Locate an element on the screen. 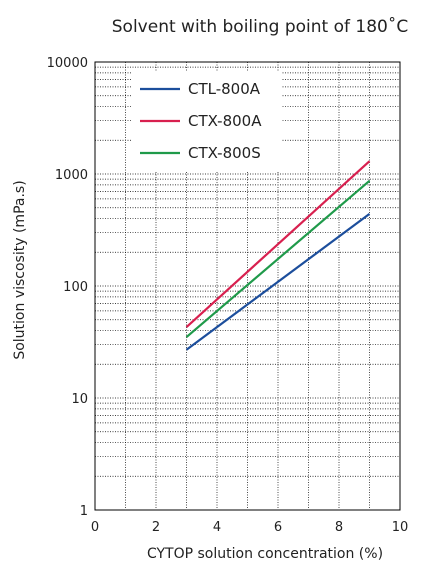 The image size is (430, 565). legend: CTL-800A CTX-800A CTX-800S is located at coordinates (207, 122).